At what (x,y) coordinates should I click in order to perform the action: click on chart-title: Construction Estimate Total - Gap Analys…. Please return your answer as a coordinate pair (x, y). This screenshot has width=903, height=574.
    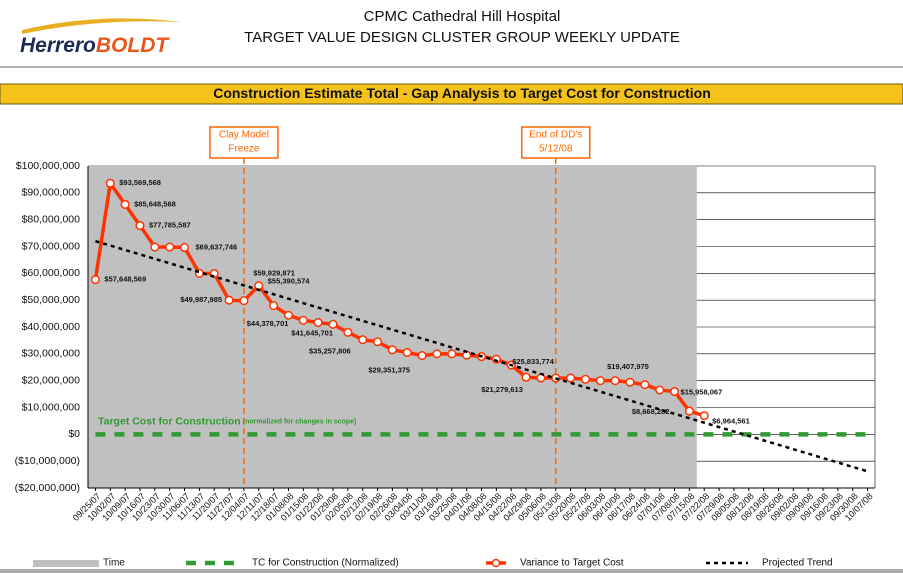
    Looking at the image, I should click on (462, 93).